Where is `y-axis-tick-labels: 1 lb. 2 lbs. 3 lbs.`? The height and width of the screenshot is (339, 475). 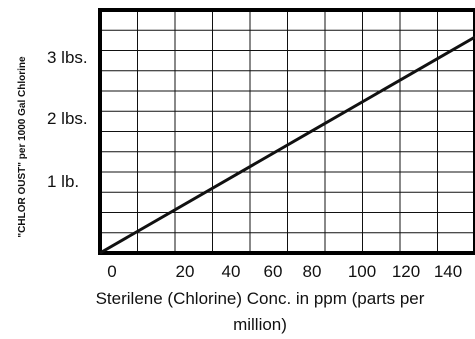 y-axis-tick-labels: 1 lb. 2 lbs. 3 lbs. is located at coordinates (67, 119).